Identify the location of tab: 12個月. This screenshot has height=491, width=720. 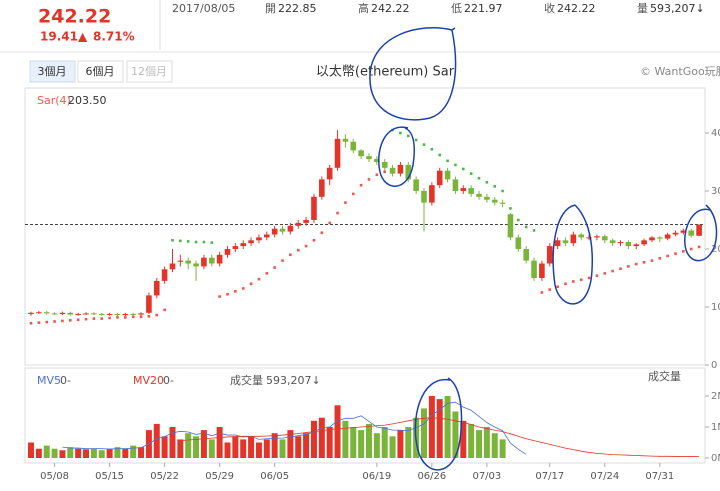
(149, 71).